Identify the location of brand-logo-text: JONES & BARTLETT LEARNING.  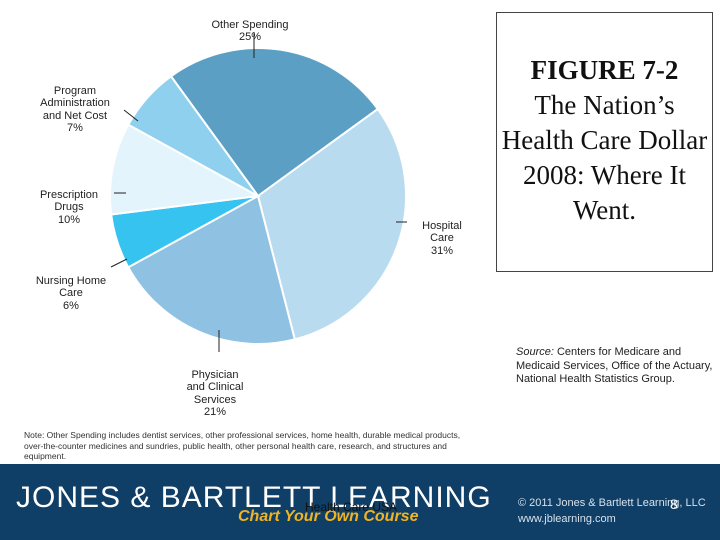
(254, 497).